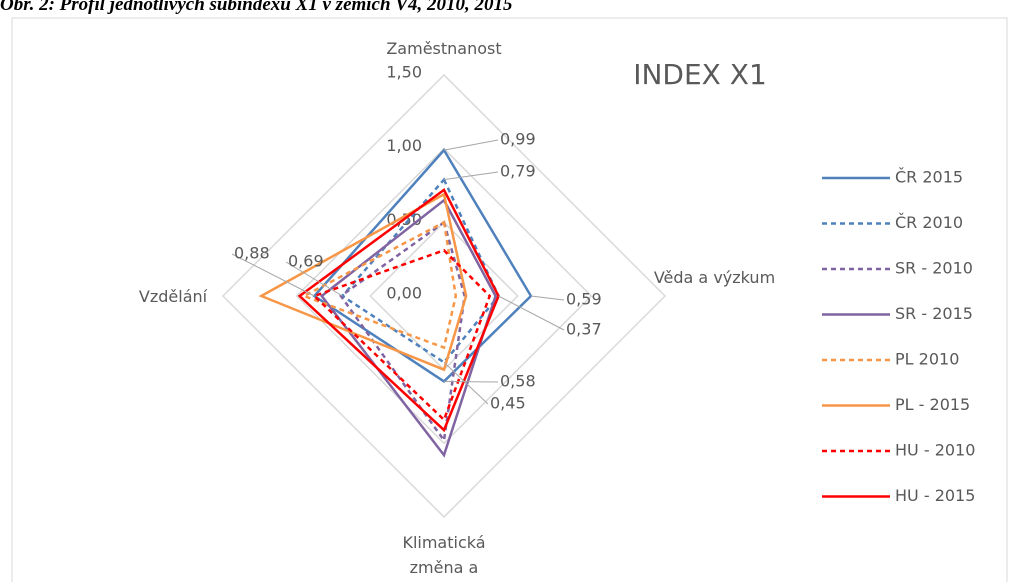  What do you see at coordinates (444, 555) in the screenshot?
I see `axis-label: Klimatická změna a` at bounding box center [444, 555].